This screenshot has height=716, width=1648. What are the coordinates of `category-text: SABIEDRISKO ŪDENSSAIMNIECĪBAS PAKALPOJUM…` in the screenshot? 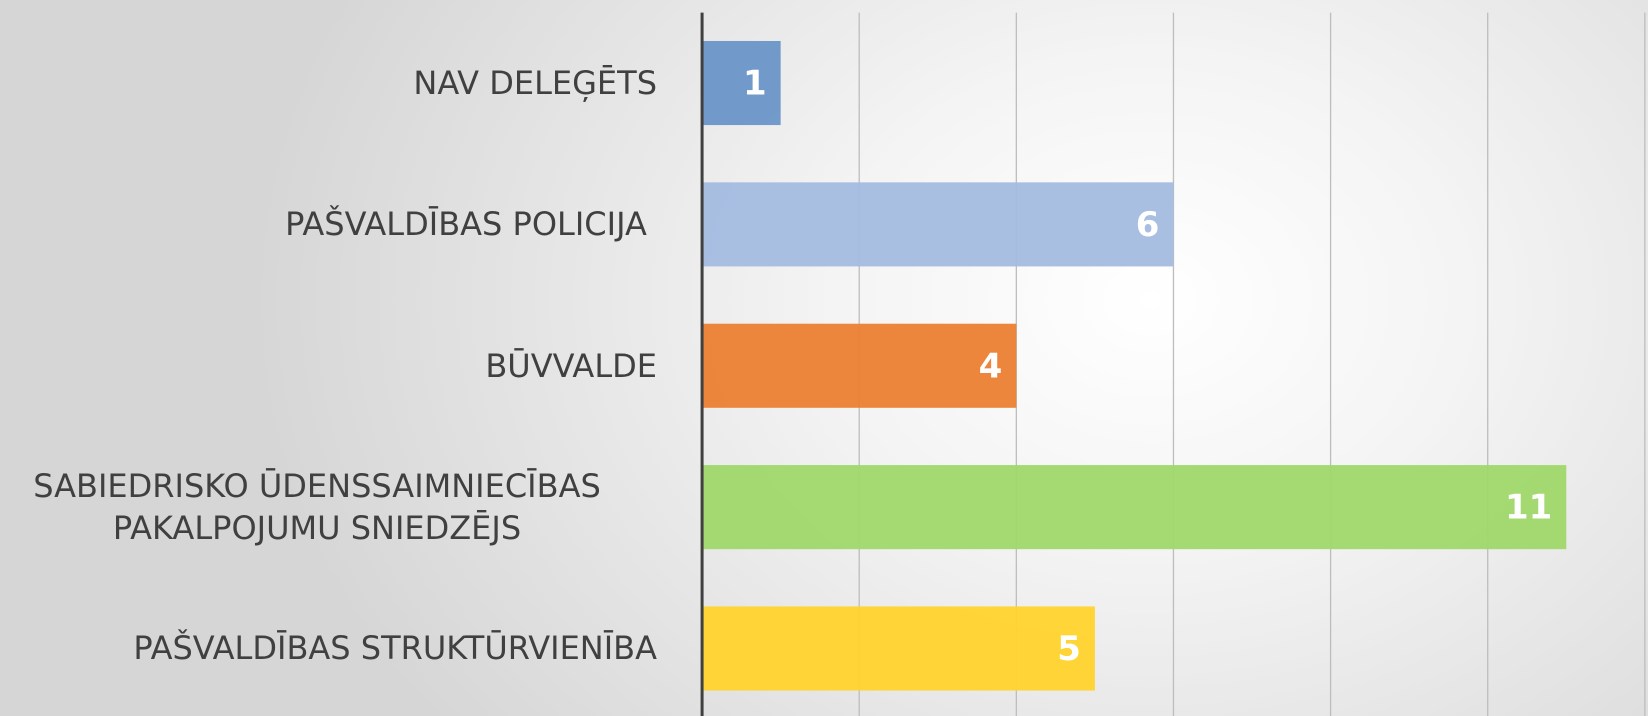 It's located at (322, 507).